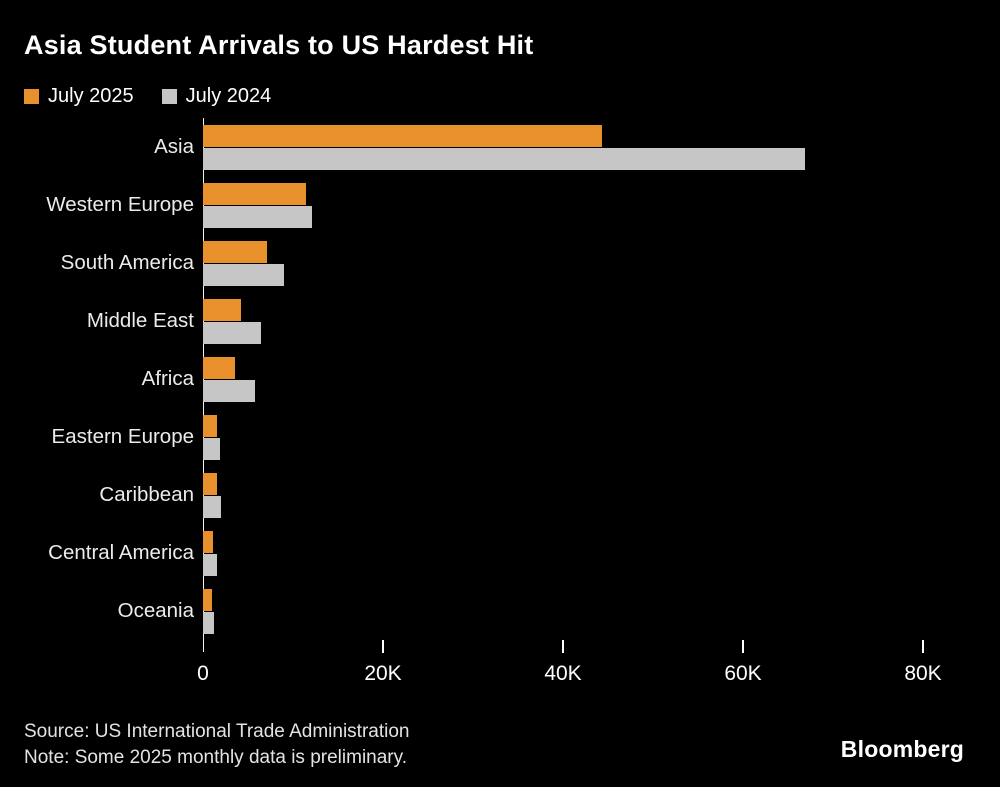 Image resolution: width=1000 pixels, height=787 pixels. Describe the element at coordinates (383, 673) in the screenshot. I see `axis-tick-label: 20K` at that location.